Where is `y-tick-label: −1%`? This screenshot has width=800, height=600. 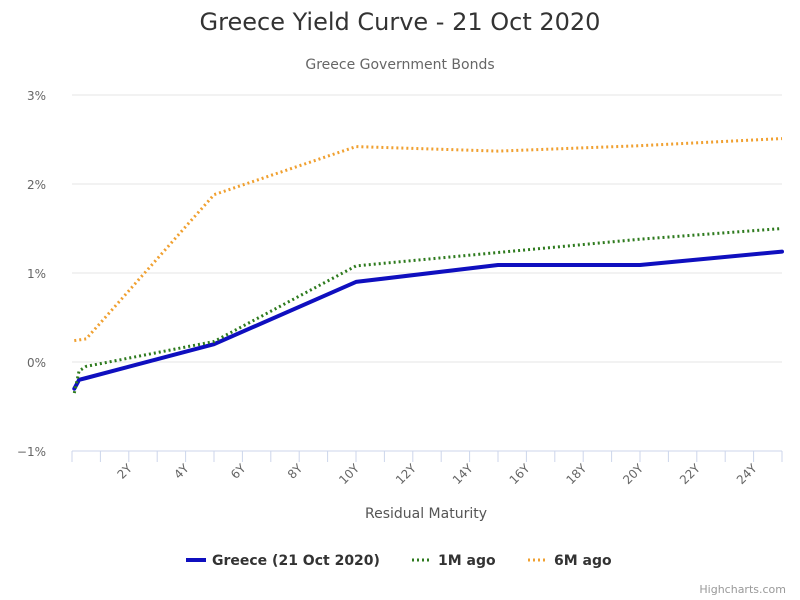
y-tick-label: −1% is located at coordinates (31, 452).